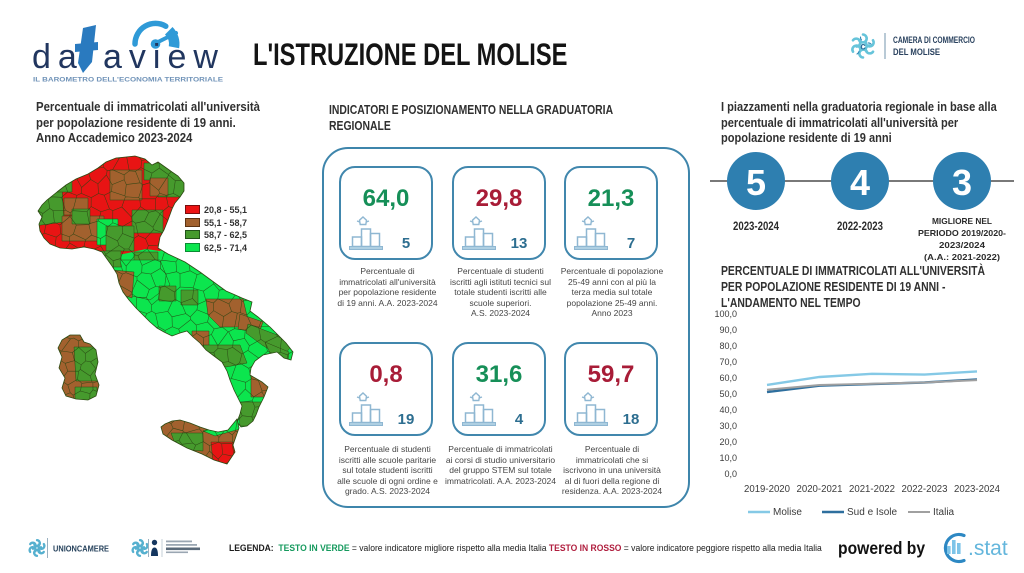  I want to click on svg-text: DEL MOLISE, so click(916, 52).